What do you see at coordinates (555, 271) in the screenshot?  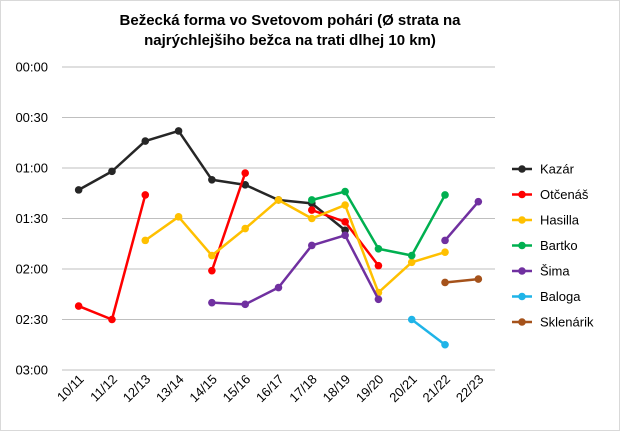 I see `legend-label: Šima` at bounding box center [555, 271].